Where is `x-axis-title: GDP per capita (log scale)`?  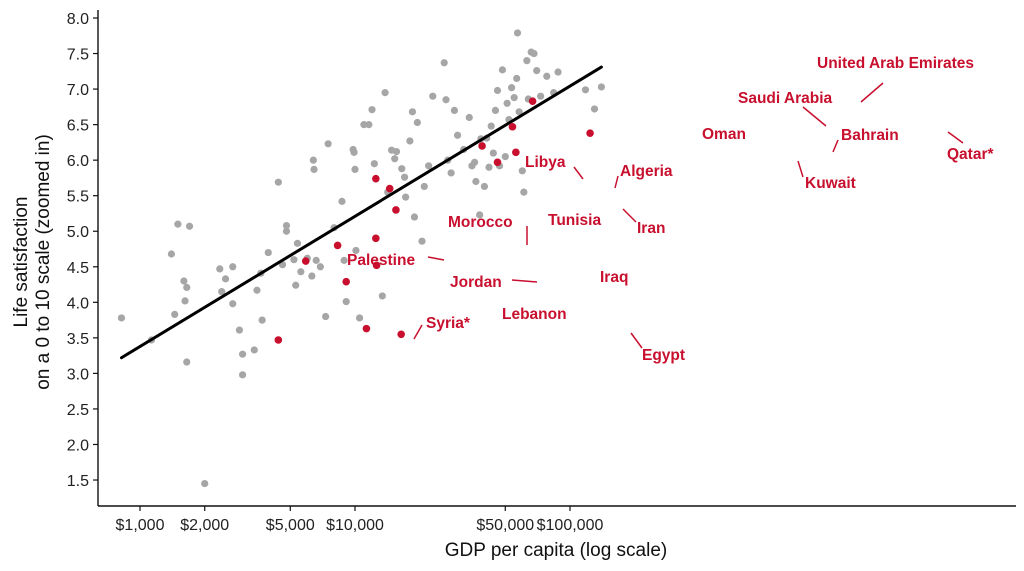
x-axis-title: GDP per capita (log scale) is located at coordinates (556, 550).